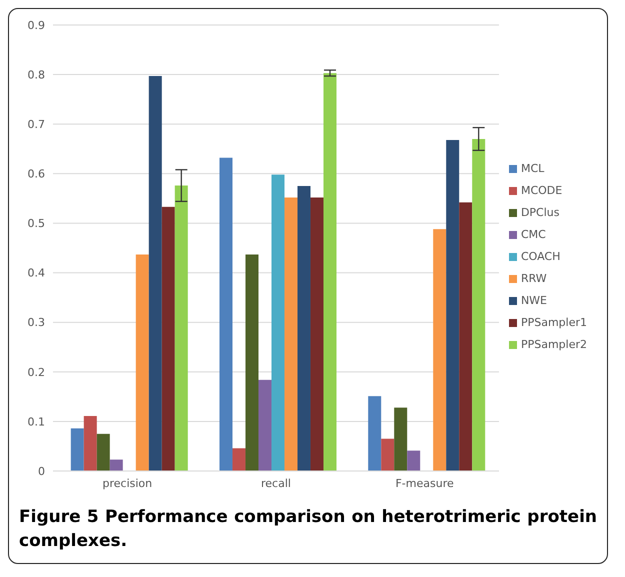 Image resolution: width=625 pixels, height=577 pixels. Describe the element at coordinates (540, 212) in the screenshot. I see `legend-label: DPClus` at that location.